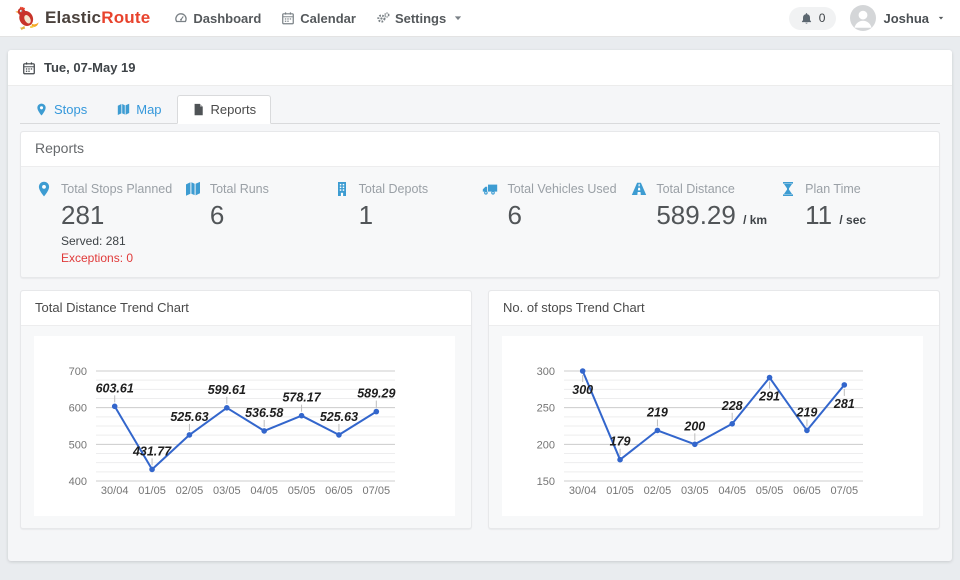 The image size is (960, 580). I want to click on svg-text: 431.77, so click(152, 451).